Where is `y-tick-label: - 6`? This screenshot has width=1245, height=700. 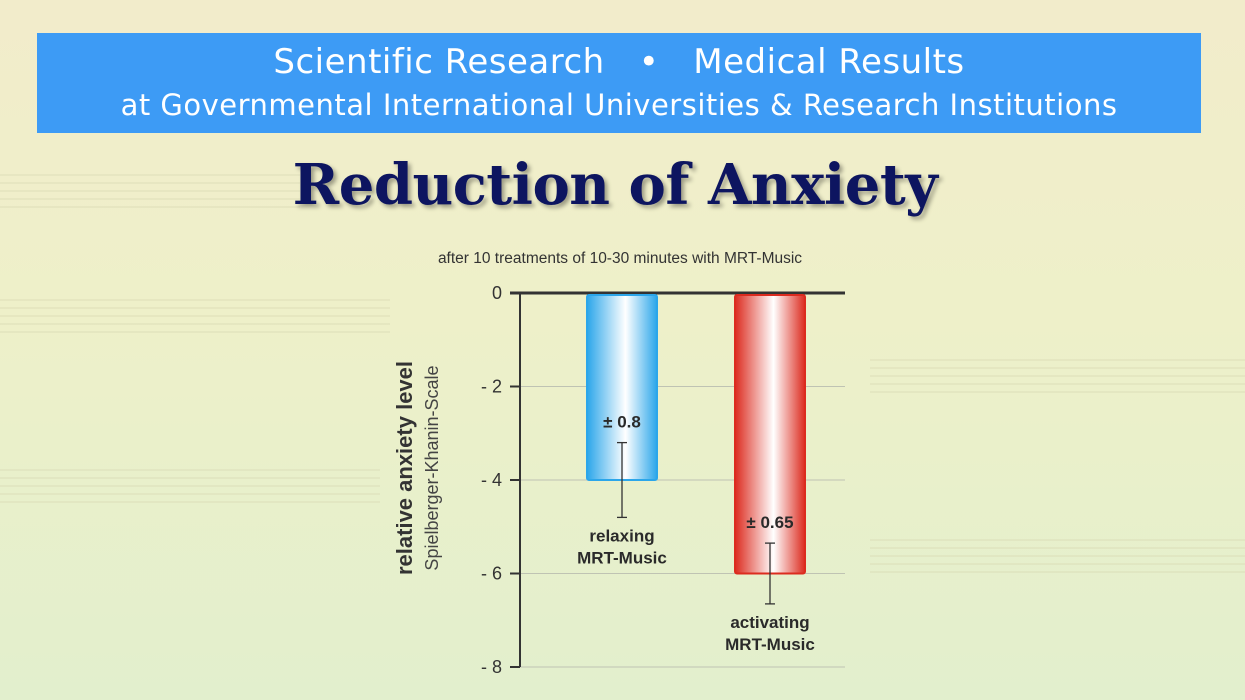 y-tick-label: - 6 is located at coordinates (491, 574).